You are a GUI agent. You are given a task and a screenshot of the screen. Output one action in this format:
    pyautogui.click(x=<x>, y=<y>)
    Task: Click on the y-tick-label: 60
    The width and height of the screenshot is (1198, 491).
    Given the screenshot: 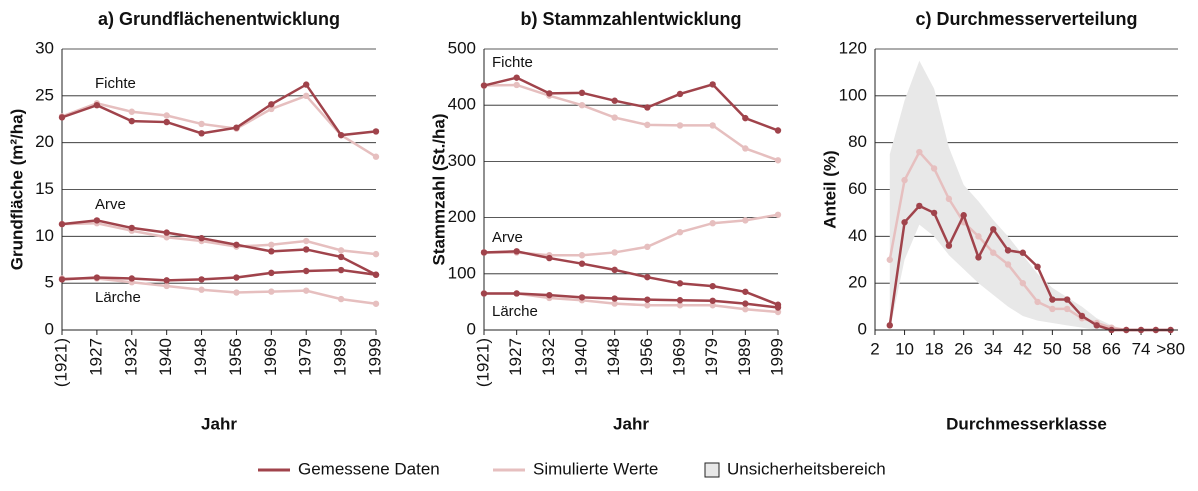 What is the action you would take?
    pyautogui.click(x=857, y=188)
    